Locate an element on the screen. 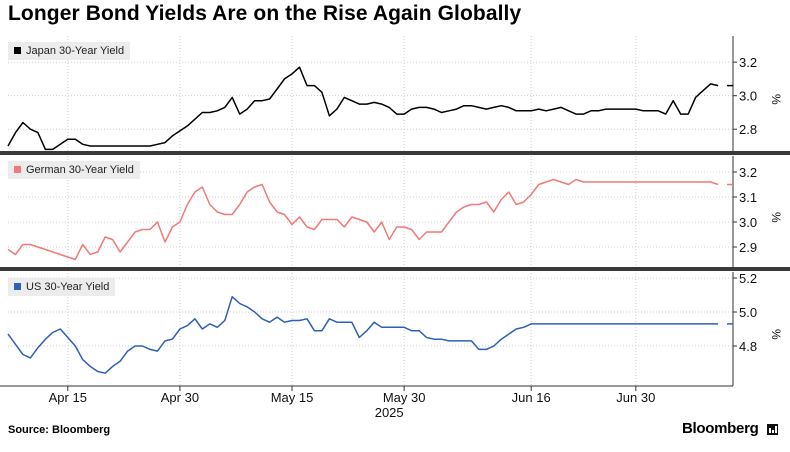 This screenshot has width=790, height=452. legend-us: US 30-Year Yield is located at coordinates (62, 287).